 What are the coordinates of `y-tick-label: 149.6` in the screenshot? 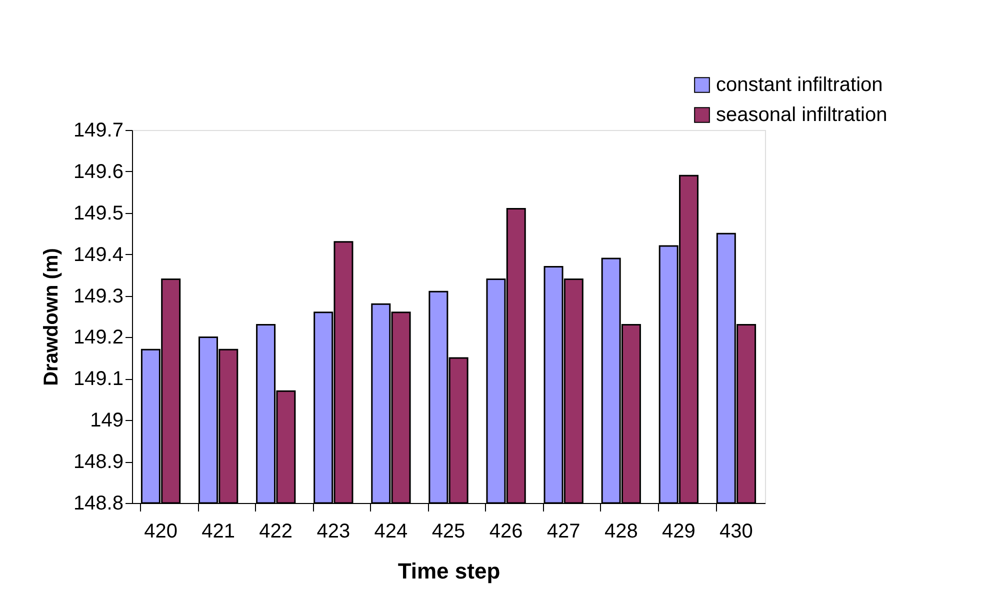 It's located at (98, 171).